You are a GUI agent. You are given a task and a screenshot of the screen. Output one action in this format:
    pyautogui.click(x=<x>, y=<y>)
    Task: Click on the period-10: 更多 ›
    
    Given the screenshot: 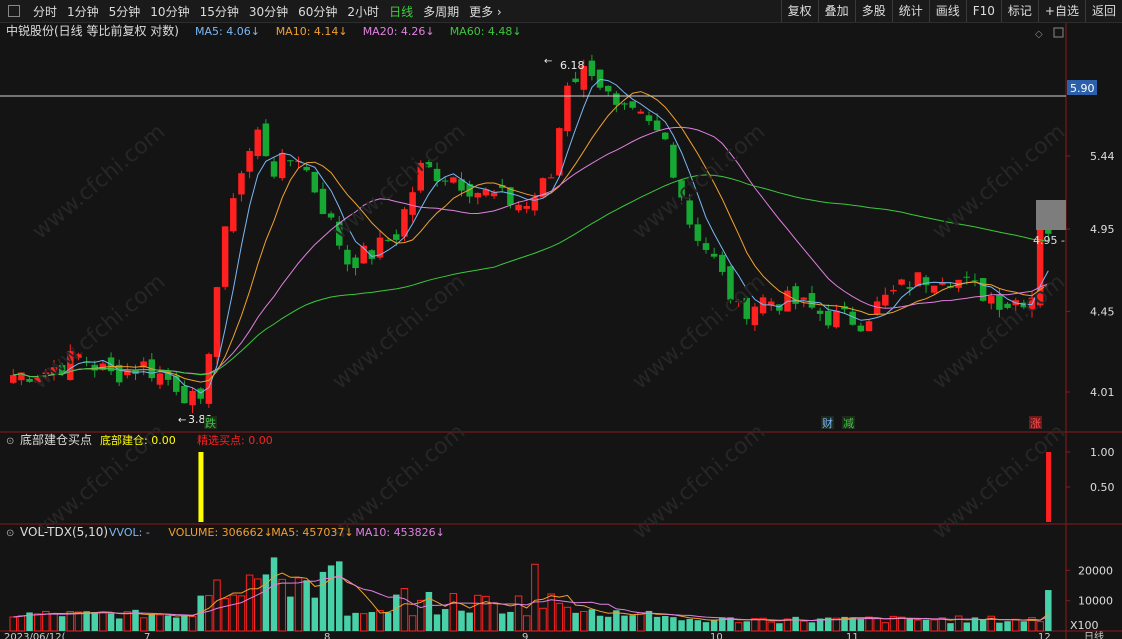 What is the action you would take?
    pyautogui.click(x=485, y=11)
    